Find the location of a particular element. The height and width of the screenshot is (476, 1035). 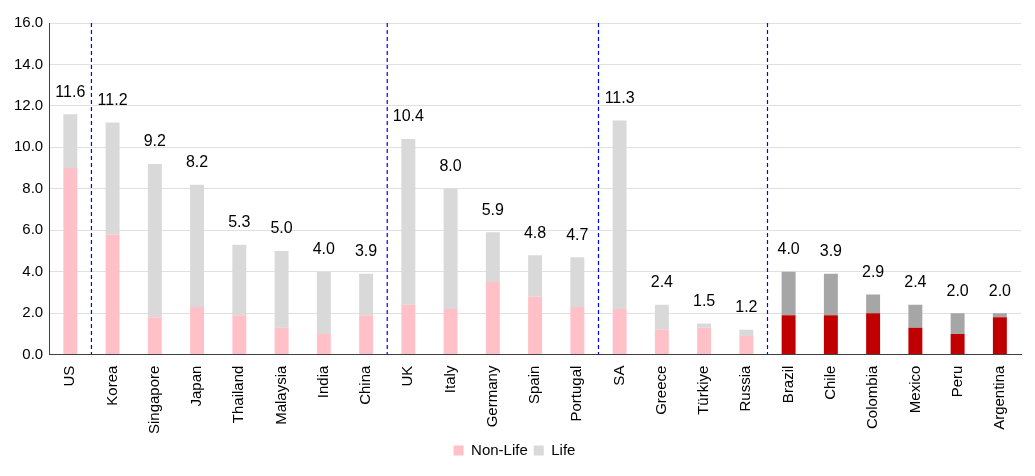

total-label: 11.3 is located at coordinates (619, 97).